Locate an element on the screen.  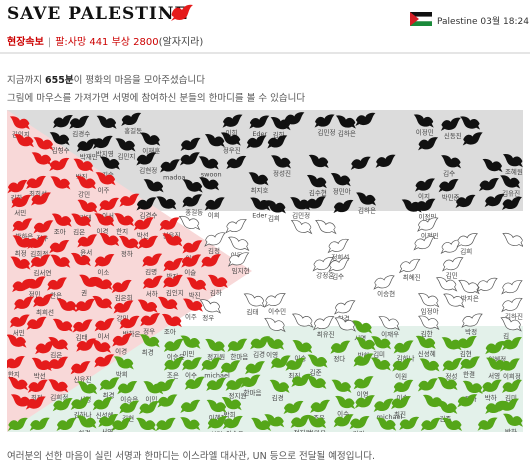
site-title: SAVE PALESTINE is located at coordinates (98, 14).